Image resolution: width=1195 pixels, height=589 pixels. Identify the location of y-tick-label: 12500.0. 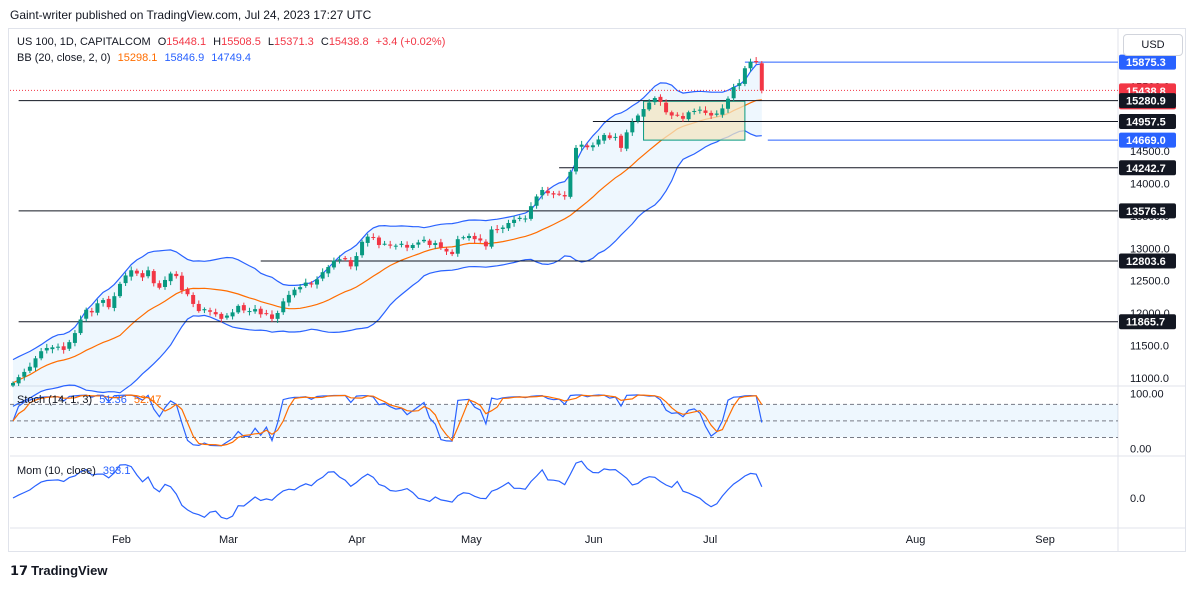
(1150, 282).